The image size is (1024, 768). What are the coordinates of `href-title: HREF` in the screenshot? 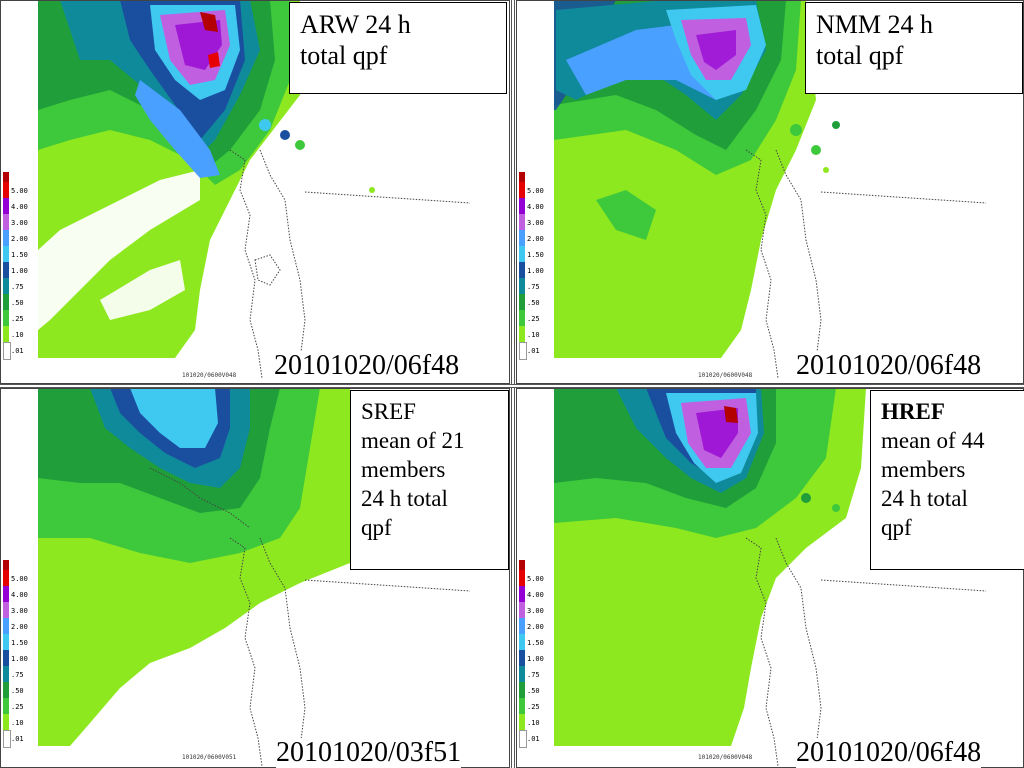 It's located at (913, 411).